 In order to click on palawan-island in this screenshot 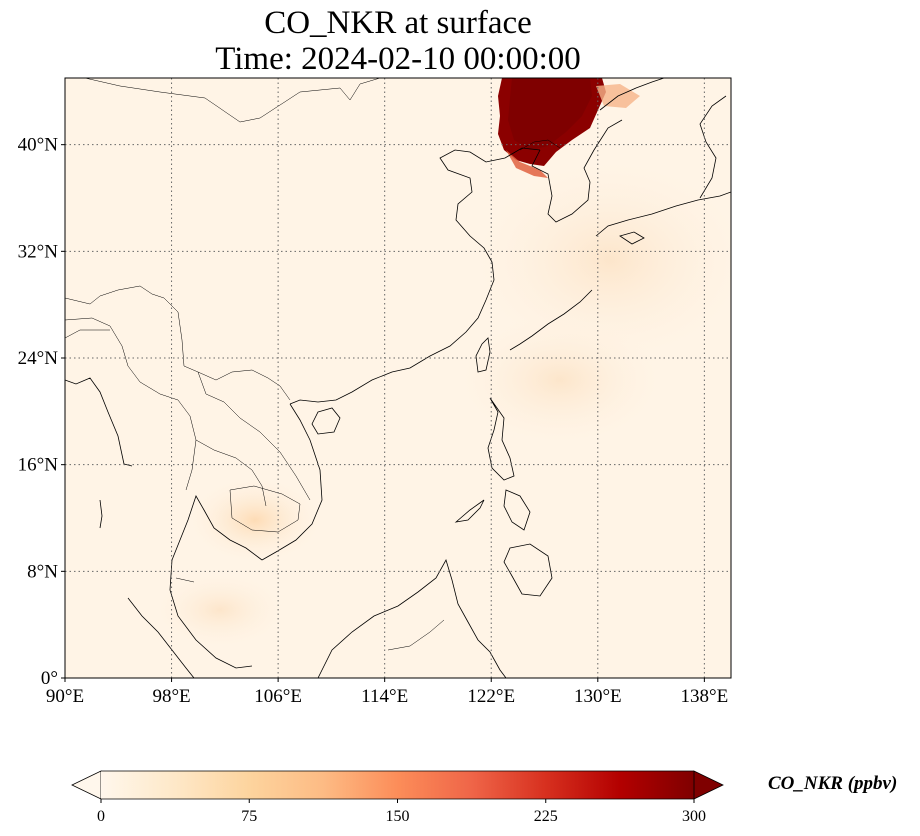, I will do `click(469, 511)`.